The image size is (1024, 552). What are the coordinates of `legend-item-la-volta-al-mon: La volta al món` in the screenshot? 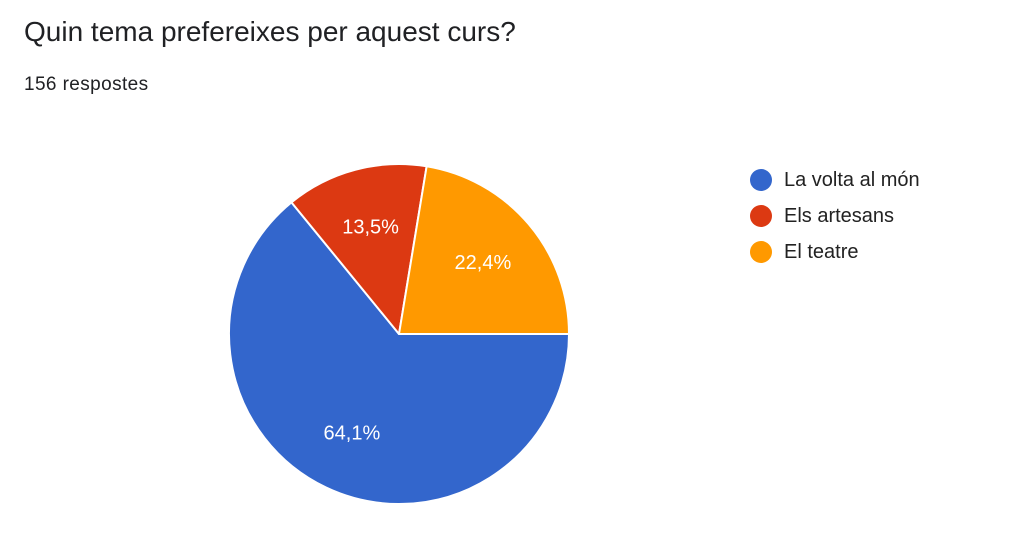 It's located at (835, 180).